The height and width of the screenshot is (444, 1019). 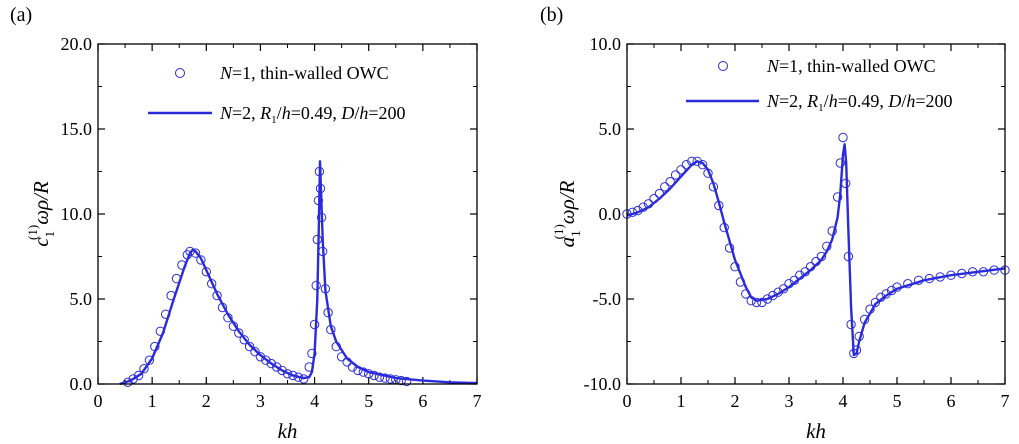 I want to click on y-axis-label: a1(1)ωρ/R, so click(x=567, y=213).